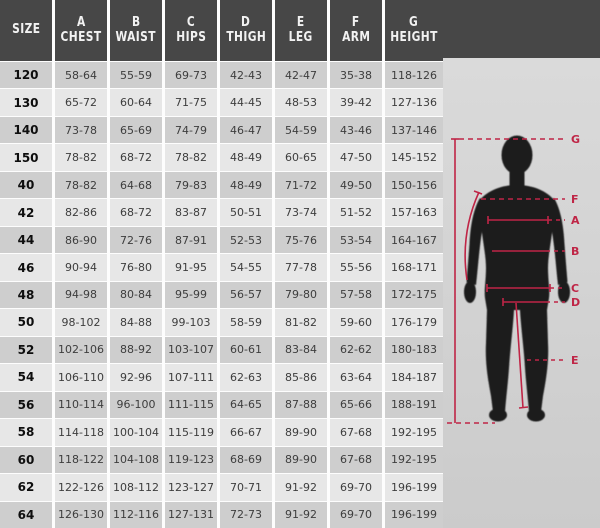 This screenshot has height=528, width=600. What do you see at coordinates (26, 350) in the screenshot?
I see `size-cell: 52` at bounding box center [26, 350].